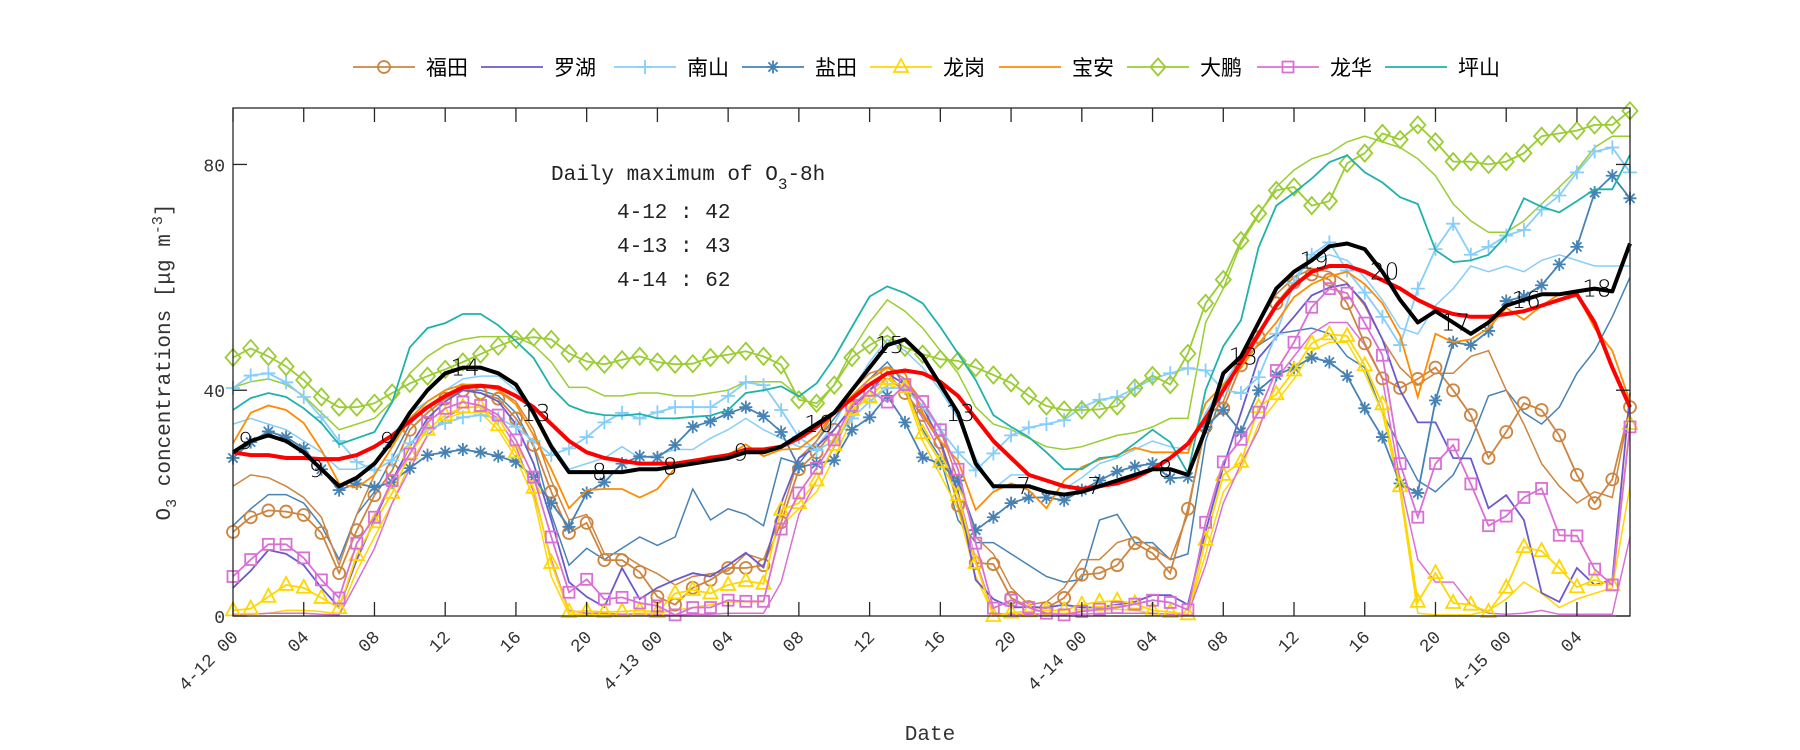 This screenshot has width=1800, height=750. Describe the element at coordinates (964, 68) in the screenshot. I see `legend-label: 龙岗` at that location.